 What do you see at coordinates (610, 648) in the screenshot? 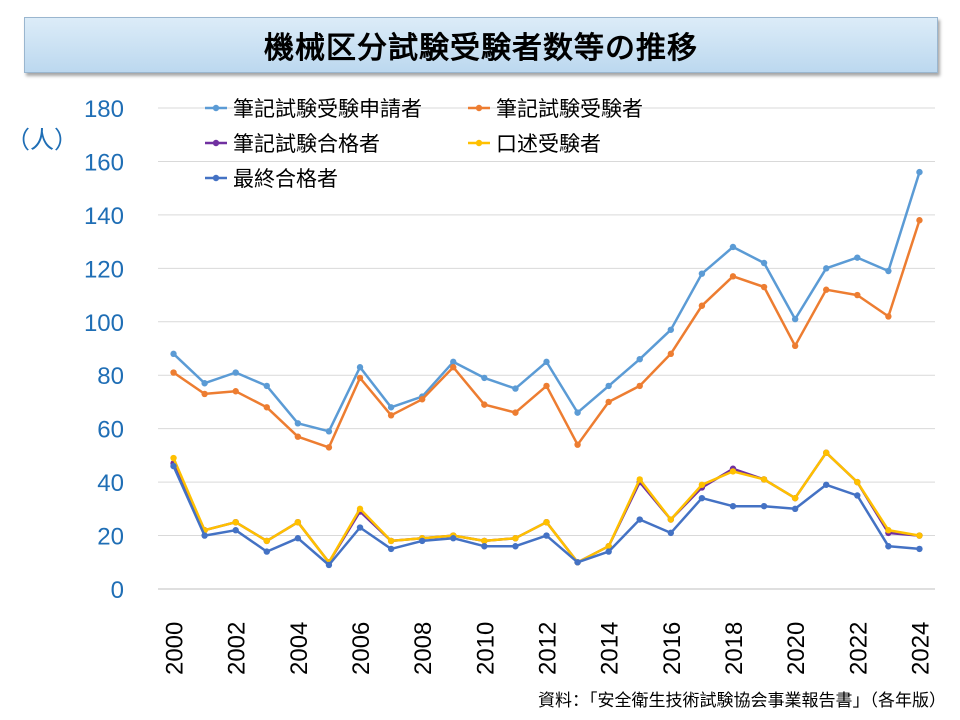
I see `x-tick-label: 2014` at bounding box center [610, 648].